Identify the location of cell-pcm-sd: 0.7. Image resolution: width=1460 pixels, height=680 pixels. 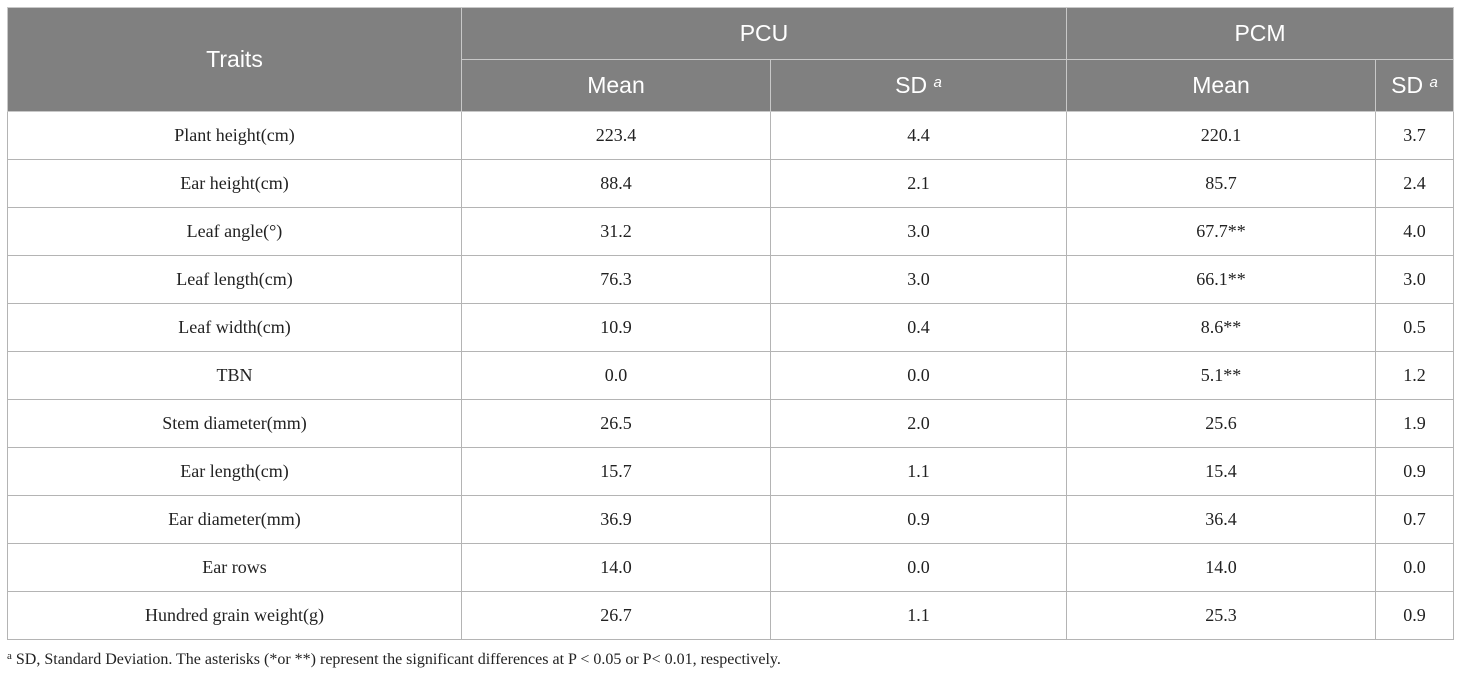
(1414, 519).